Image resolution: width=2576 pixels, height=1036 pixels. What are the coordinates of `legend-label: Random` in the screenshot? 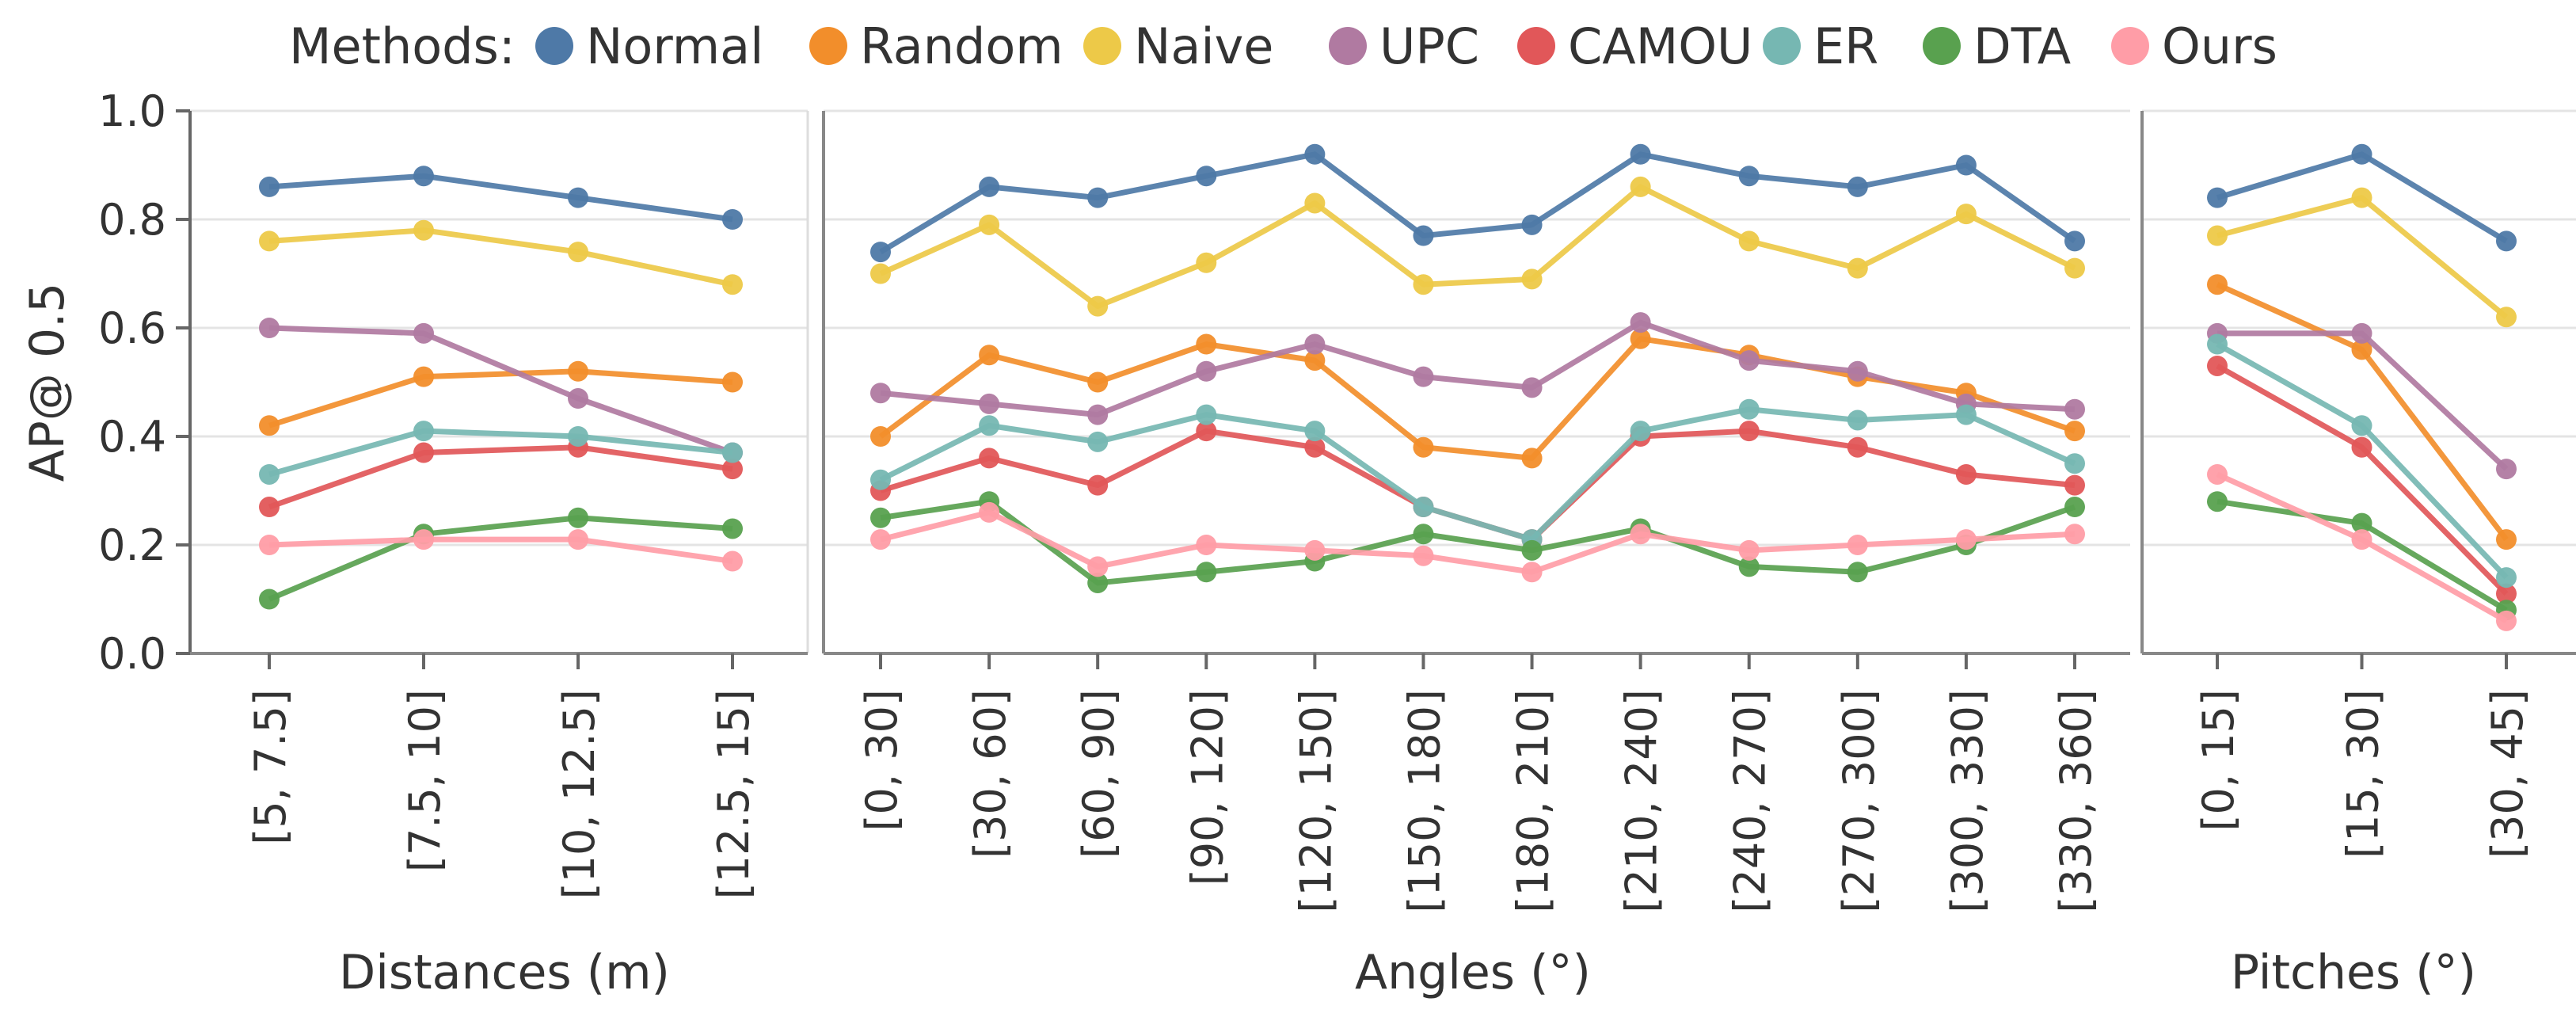 It's located at (962, 46).